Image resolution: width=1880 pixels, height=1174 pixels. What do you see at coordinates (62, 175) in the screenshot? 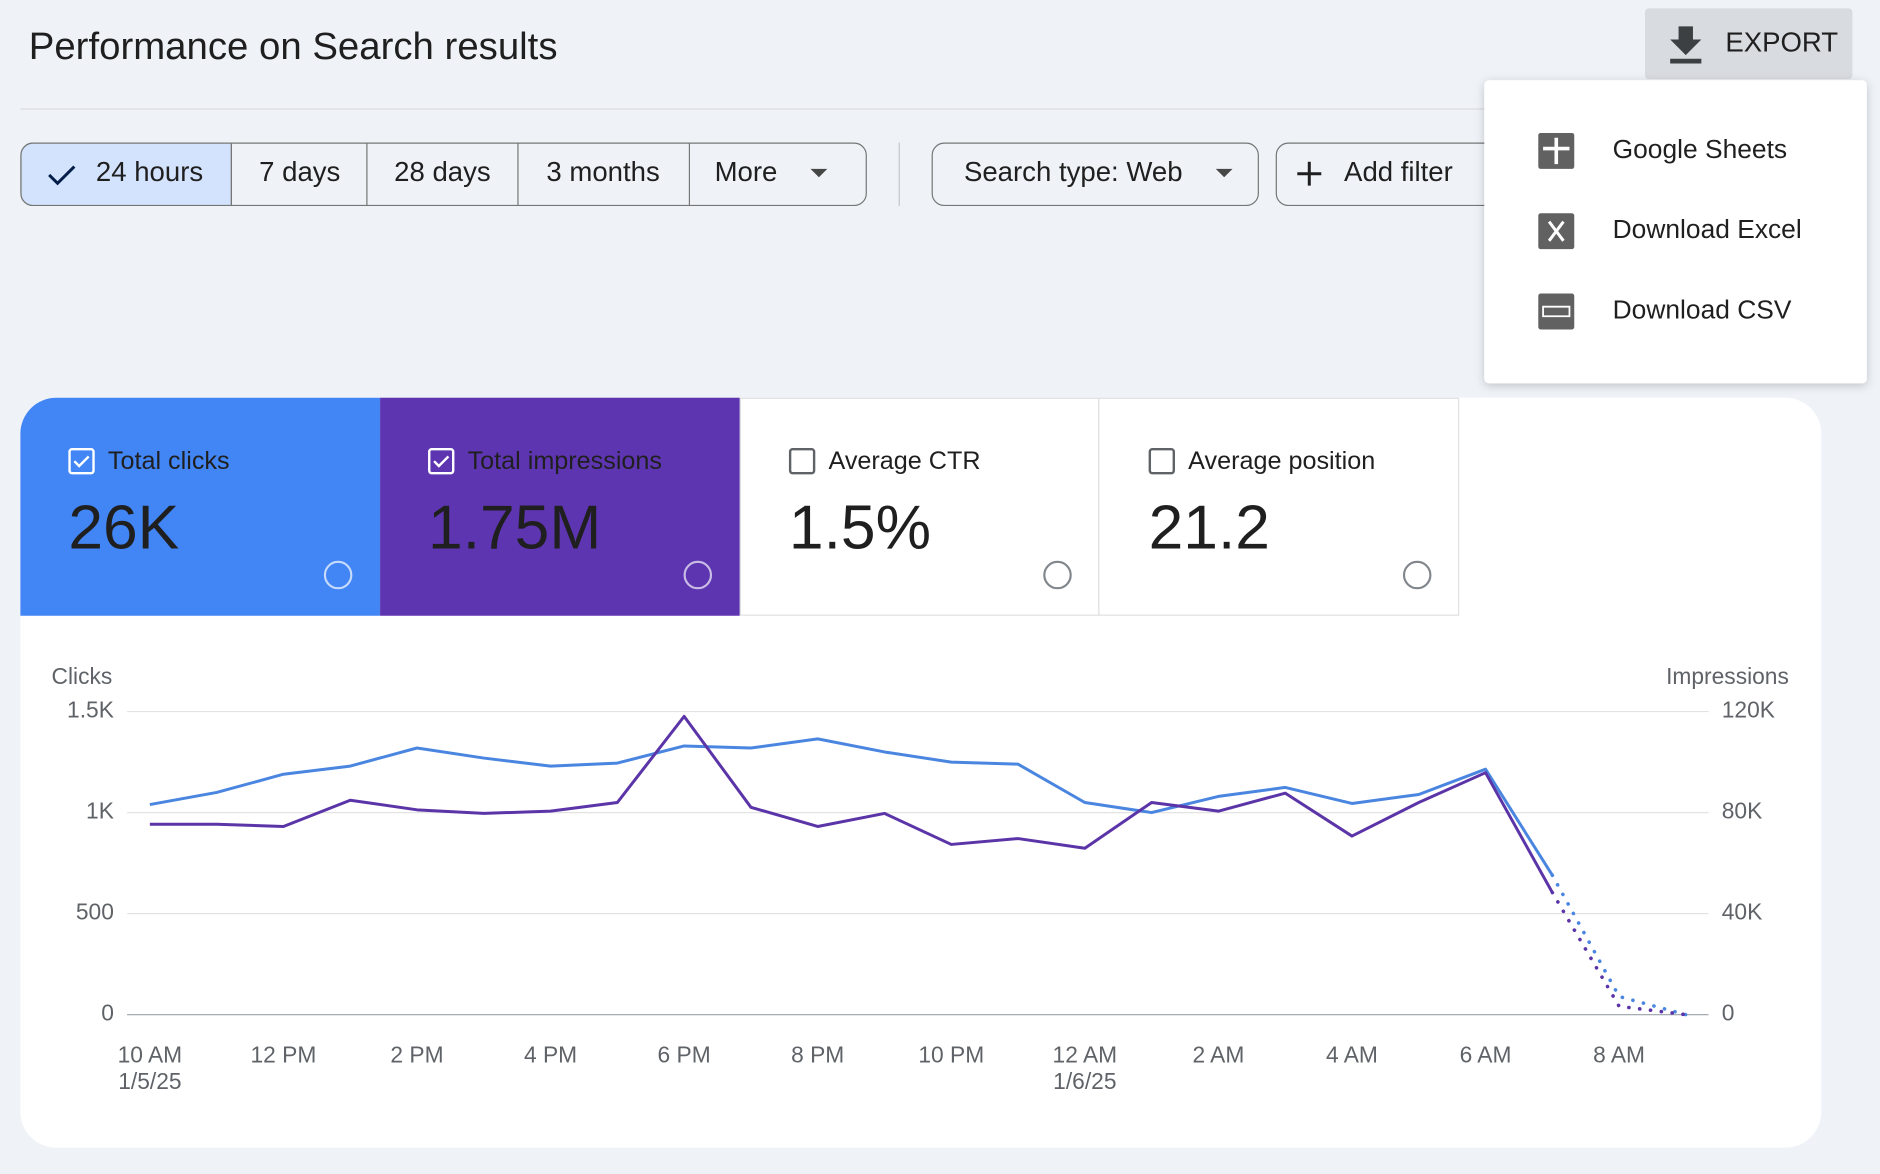
I see `check-icon` at bounding box center [62, 175].